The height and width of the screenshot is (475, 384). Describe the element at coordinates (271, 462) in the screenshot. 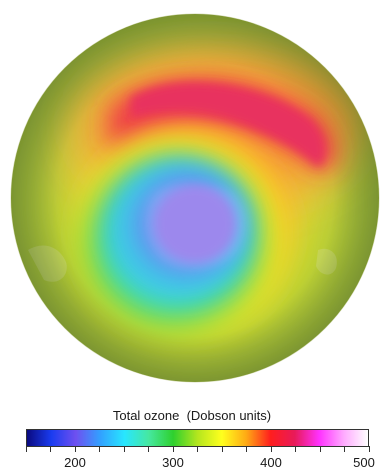

I see `colorbar-tick-label: 400` at that location.